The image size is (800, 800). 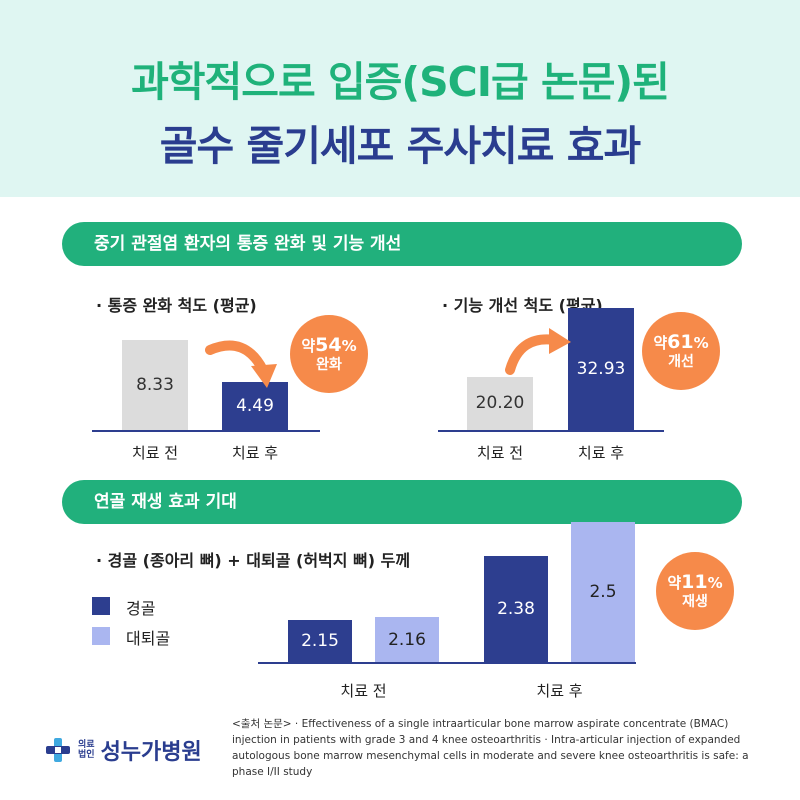 I want to click on arrow-up-icon, so click(x=538, y=351).